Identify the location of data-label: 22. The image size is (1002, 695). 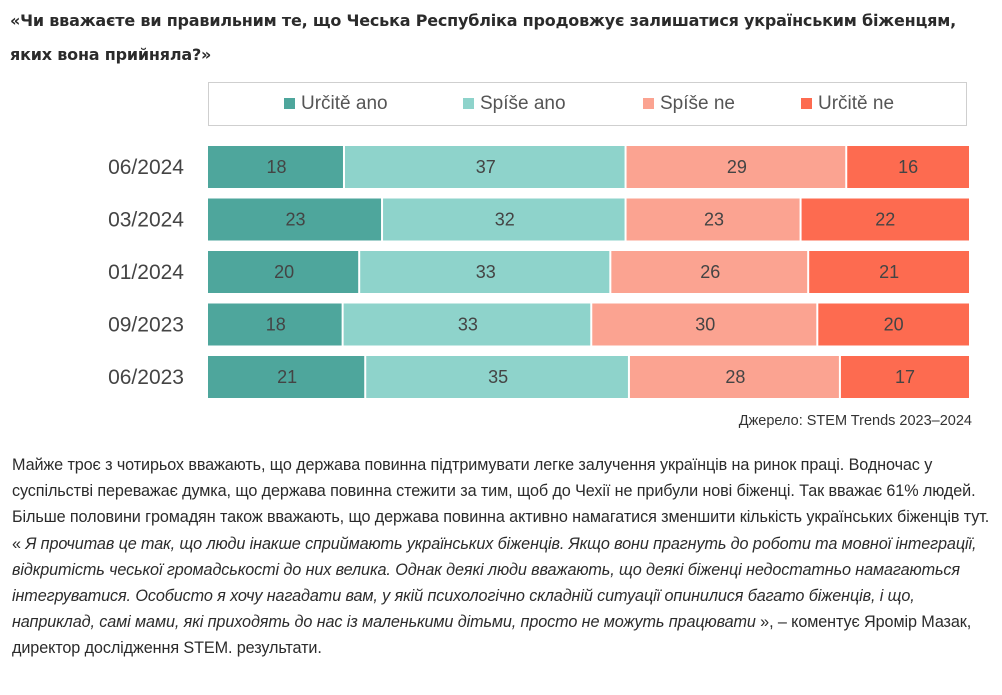
(885, 220).